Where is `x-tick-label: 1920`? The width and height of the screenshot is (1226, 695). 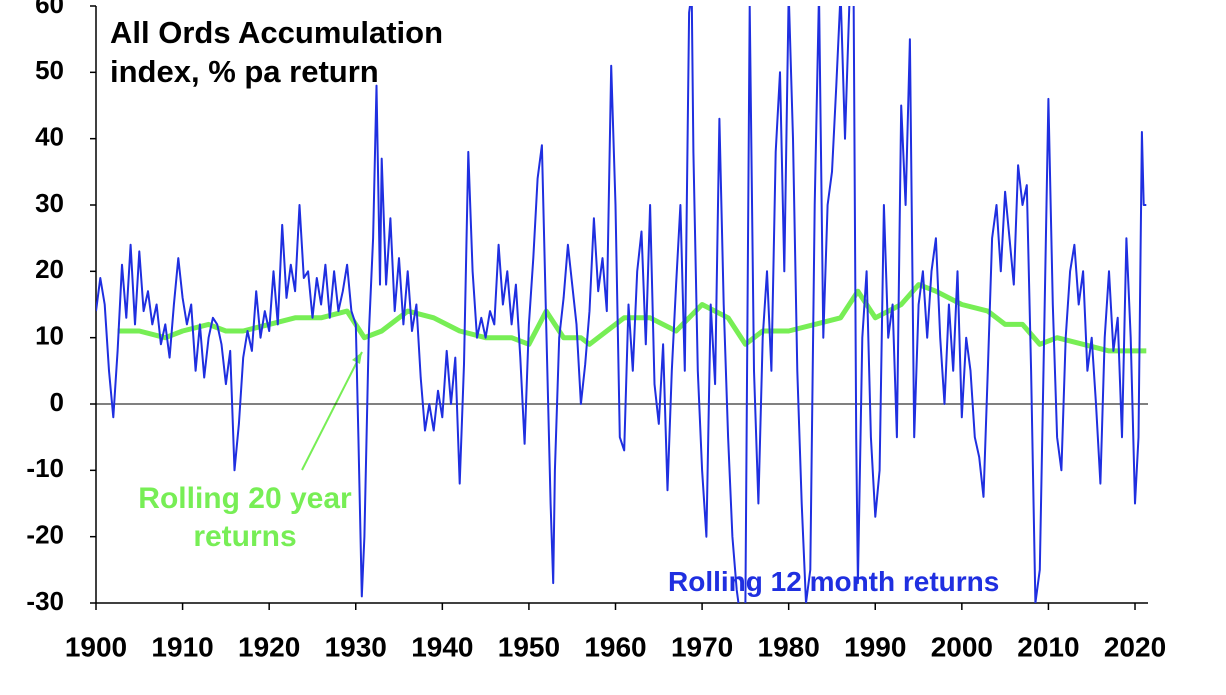
x-tick-label: 1920 is located at coordinates (269, 646).